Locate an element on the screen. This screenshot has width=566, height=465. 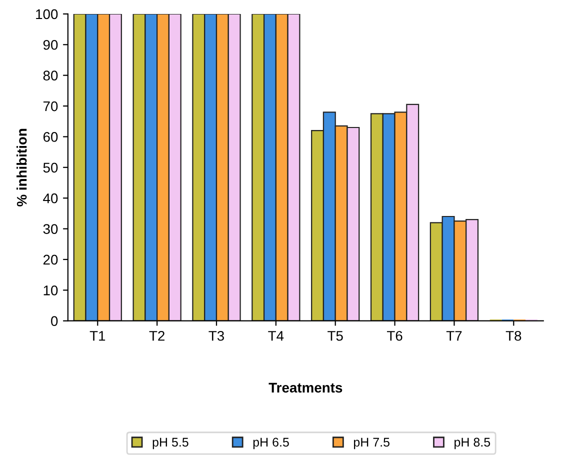
x-tick-label: T6 is located at coordinates (394, 335).